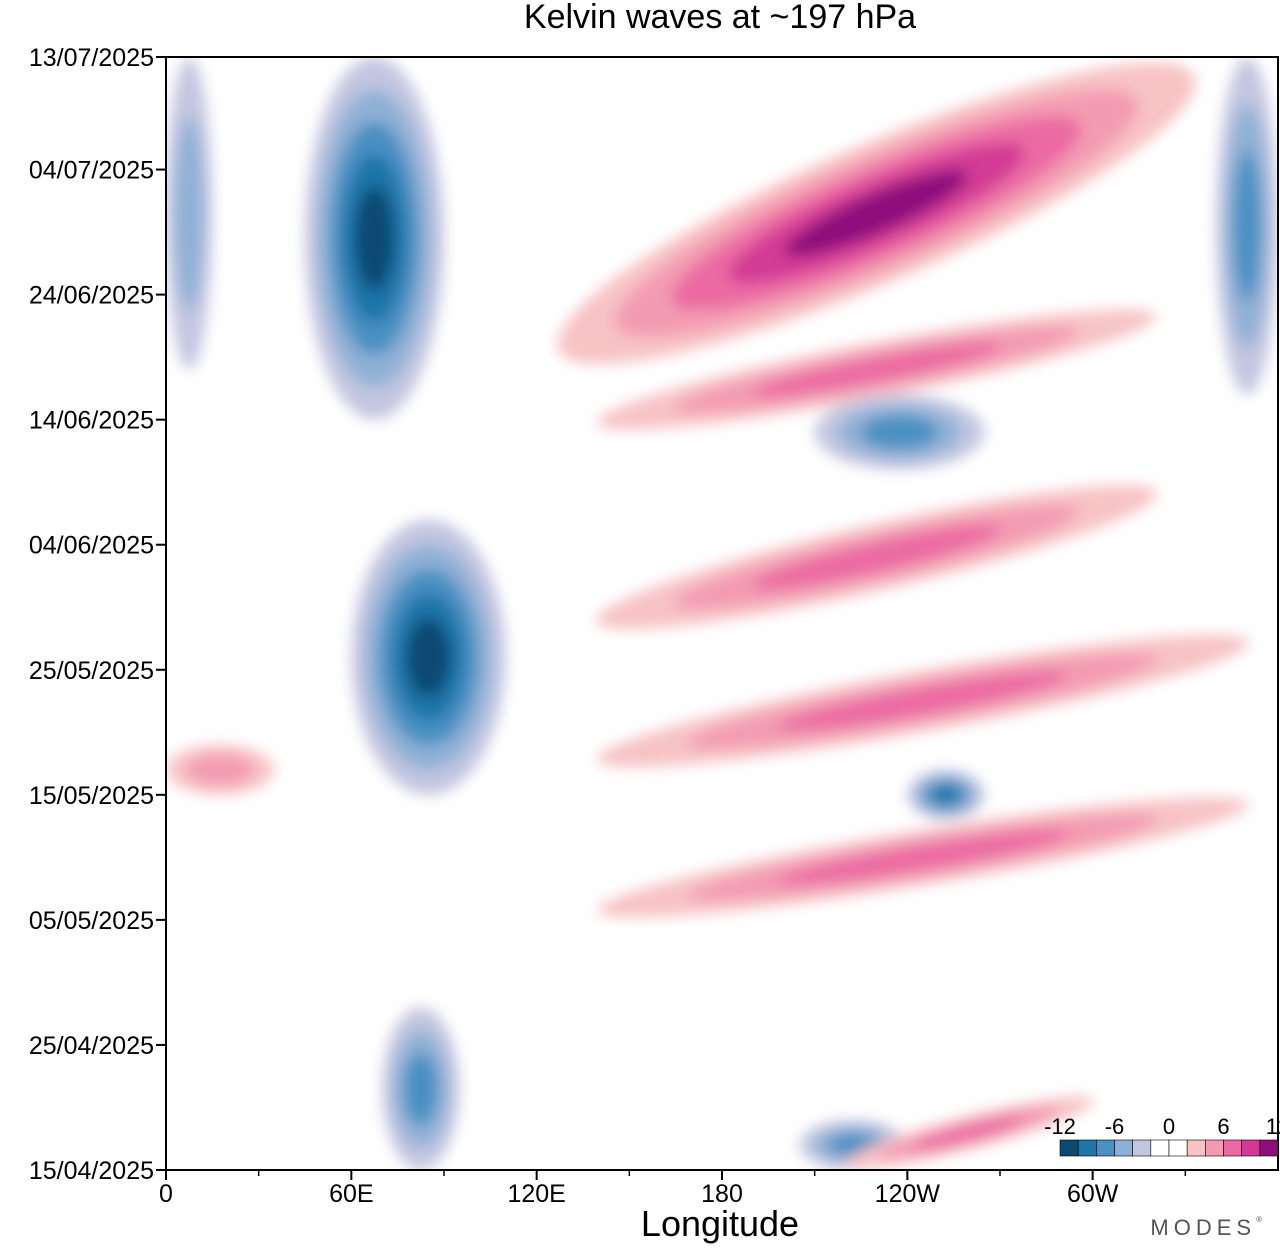 Image resolution: width=1280 pixels, height=1249 pixels. I want to click on y-tick-label: 14/06/2025, so click(91, 421).